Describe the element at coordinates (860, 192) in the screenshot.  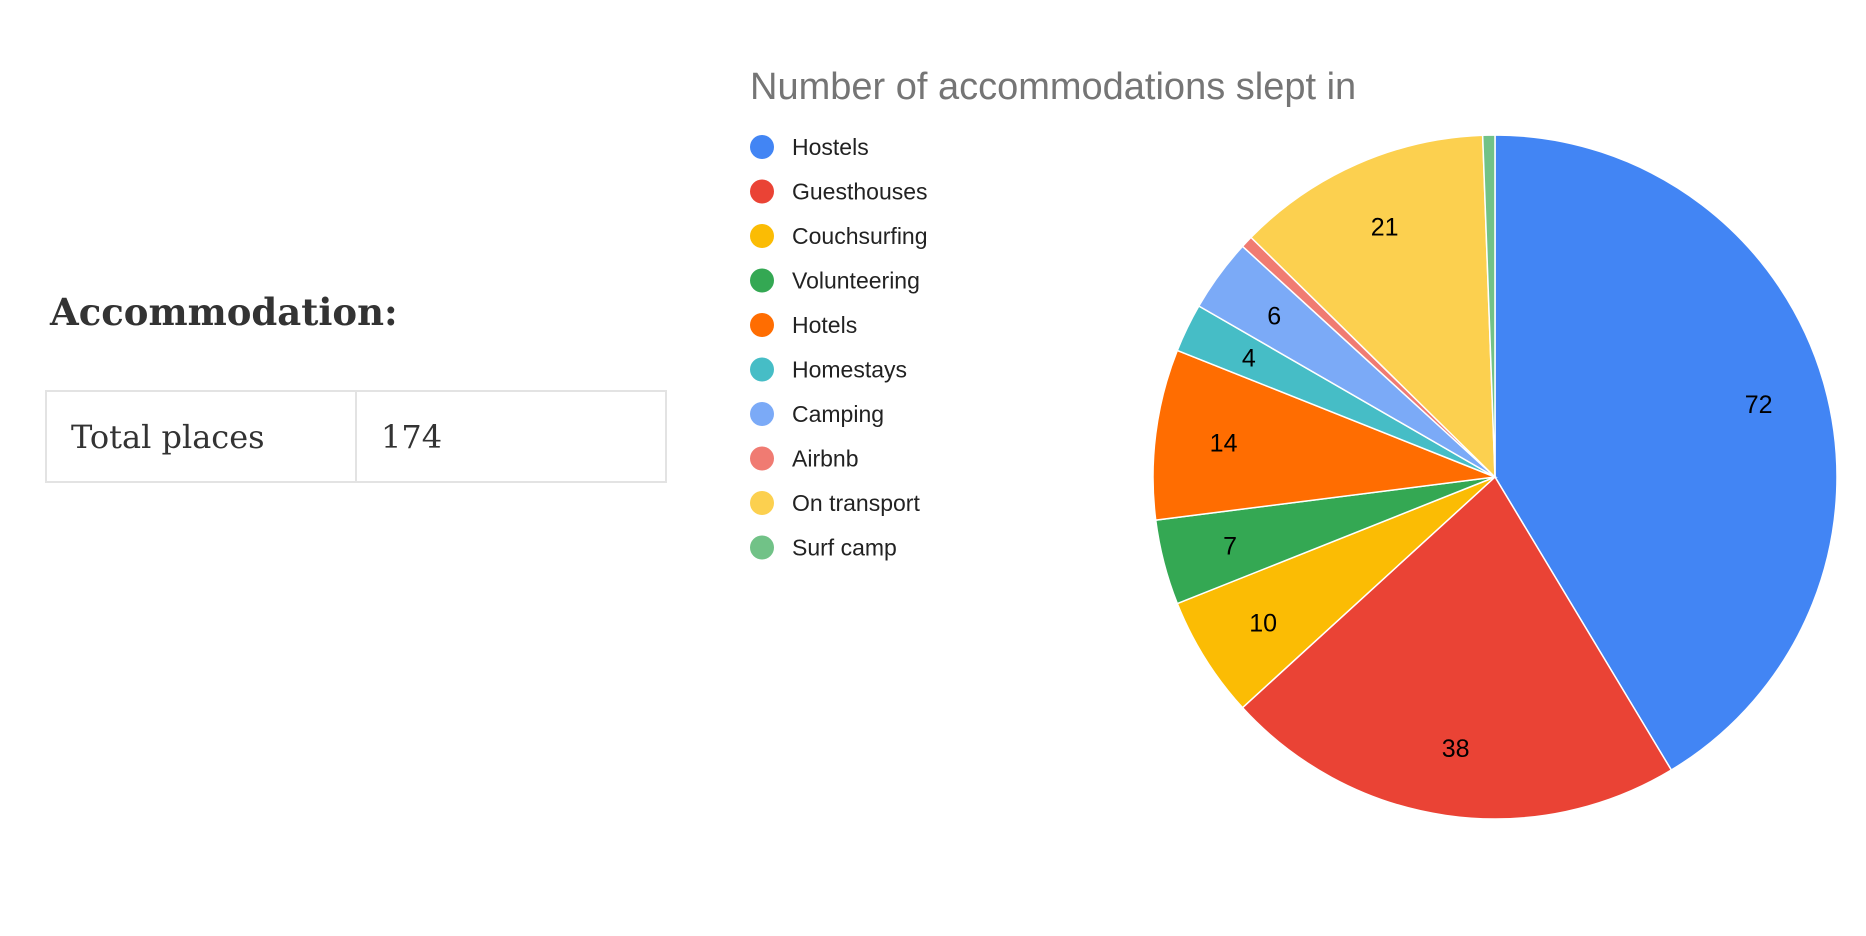
I see `legend-label: Guesthouses` at that location.